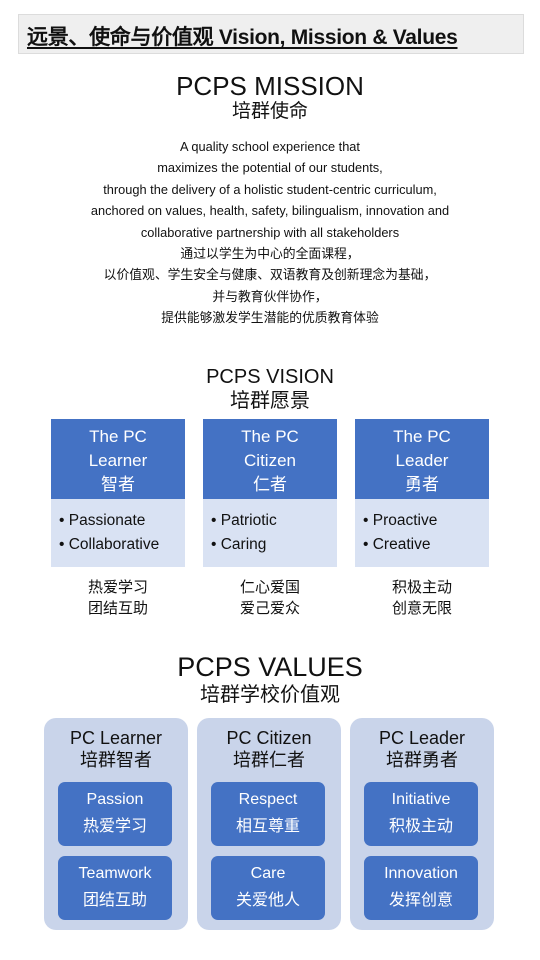 The height and width of the screenshot is (960, 540). Describe the element at coordinates (239, 544) in the screenshot. I see `vision-bullet: • Caring` at that location.